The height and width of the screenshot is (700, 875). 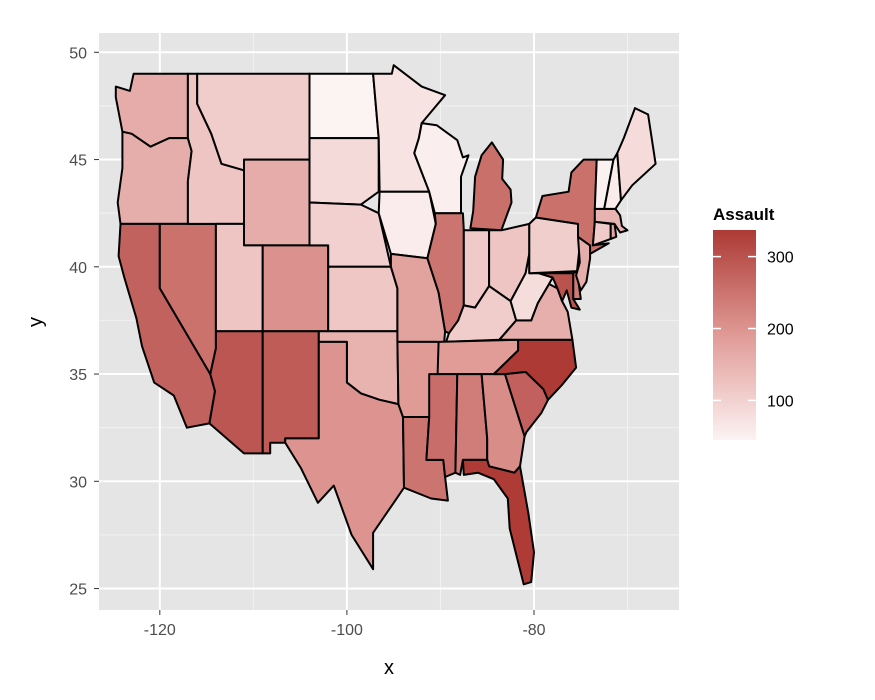 I want to click on state-oregon, so click(x=154, y=177).